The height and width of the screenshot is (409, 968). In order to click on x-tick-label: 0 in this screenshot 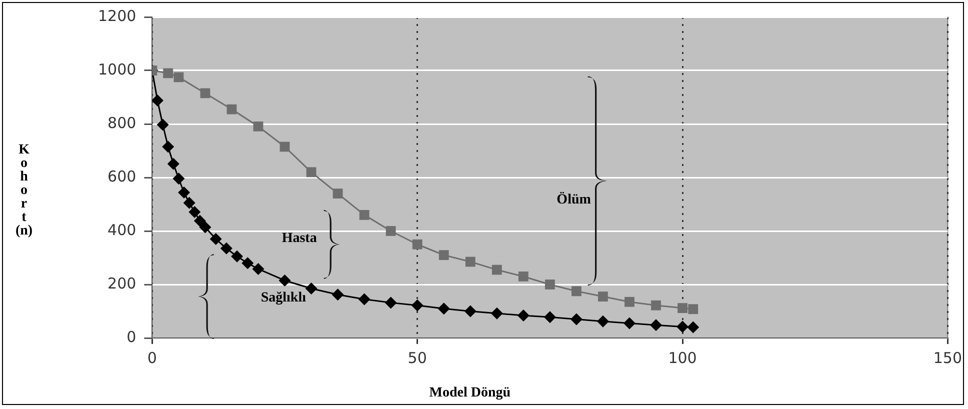, I will do `click(152, 357)`.